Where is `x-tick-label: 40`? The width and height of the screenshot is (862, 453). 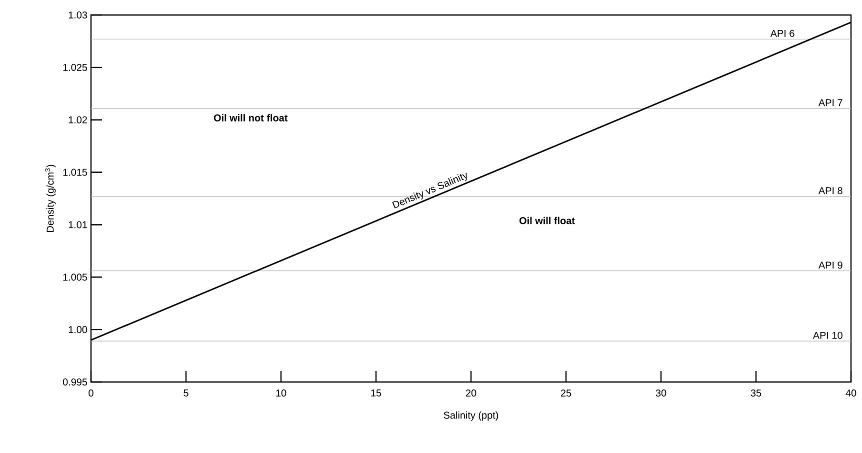
x-tick-label: 40 is located at coordinates (851, 393).